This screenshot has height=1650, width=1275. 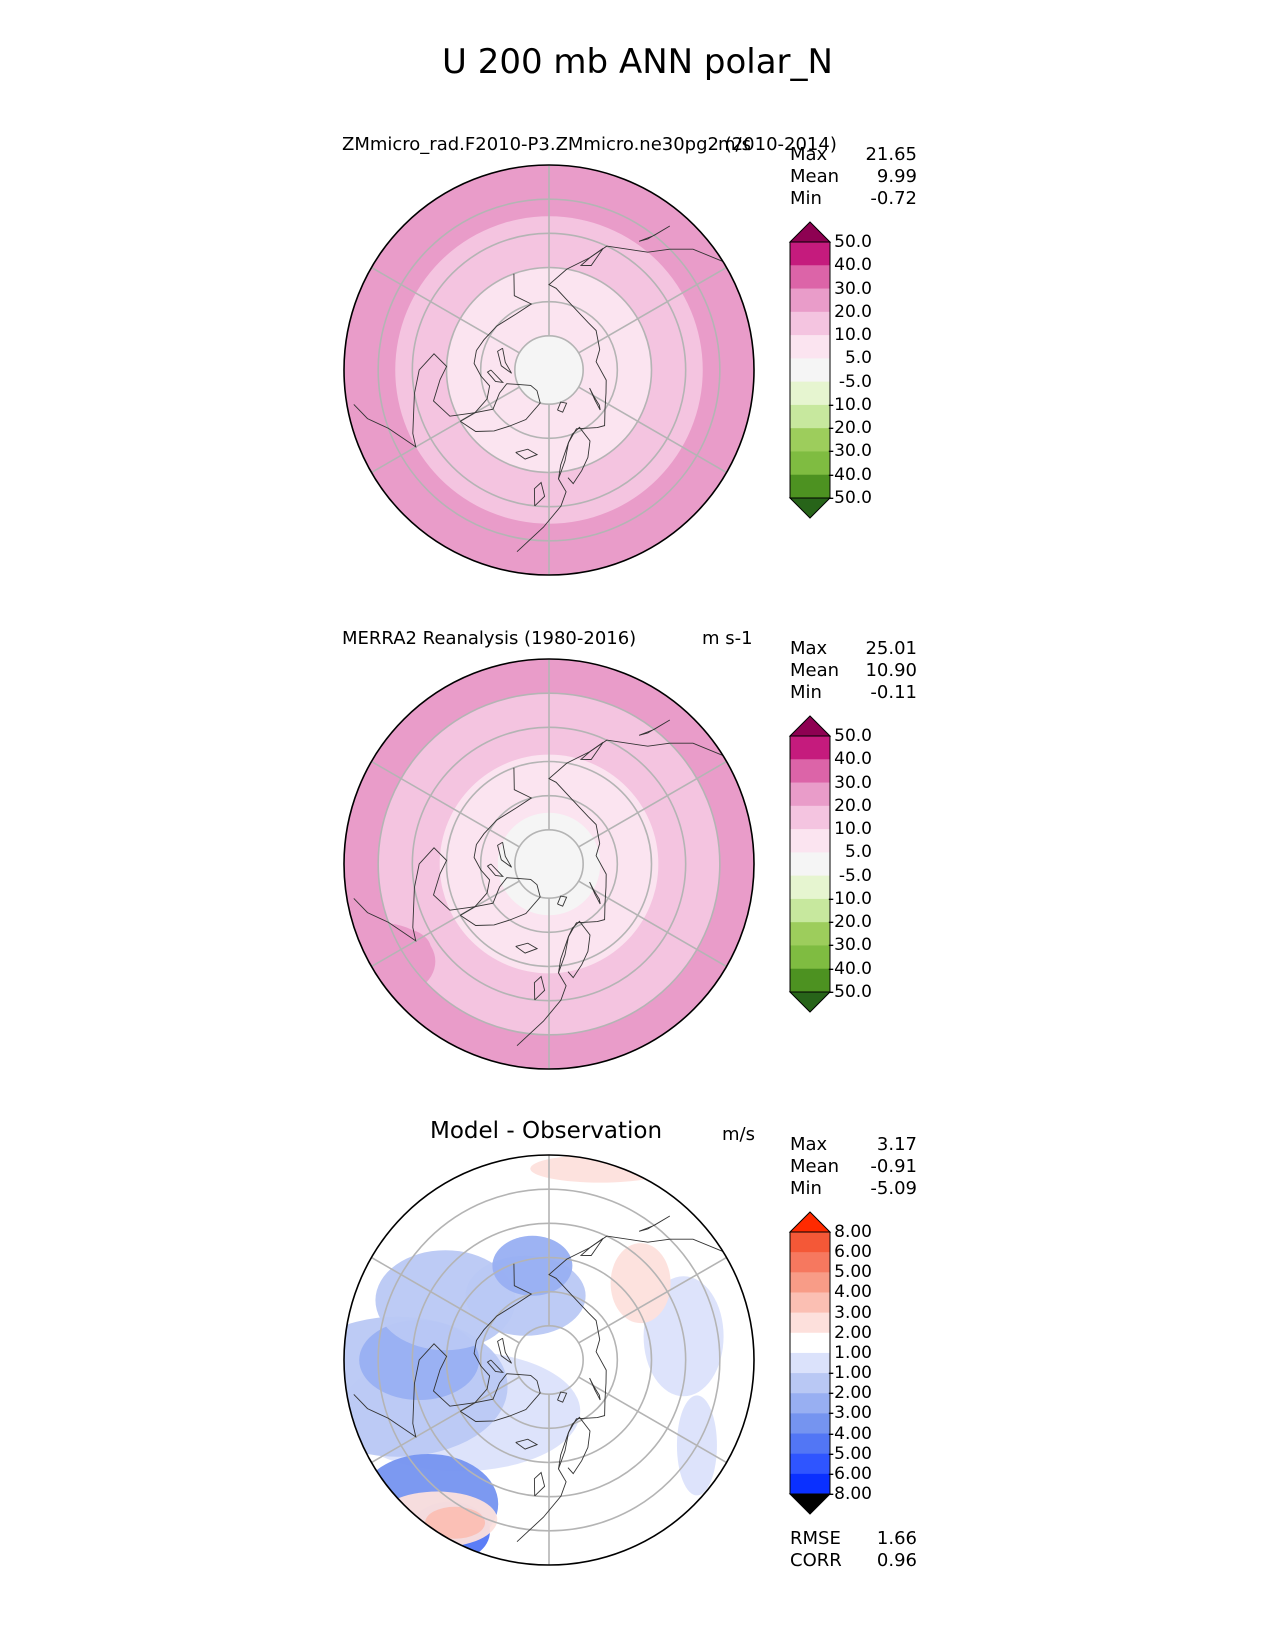 What do you see at coordinates (815, 1166) in the screenshot?
I see `panel3-stat-mean-label: Mean` at bounding box center [815, 1166].